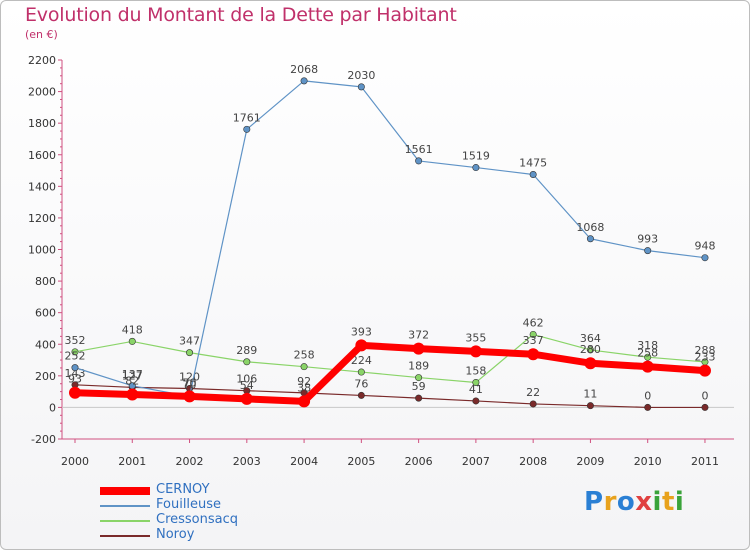 The width and height of the screenshot is (750, 550). I want to click on x-tick-label: 2011, so click(705, 461).